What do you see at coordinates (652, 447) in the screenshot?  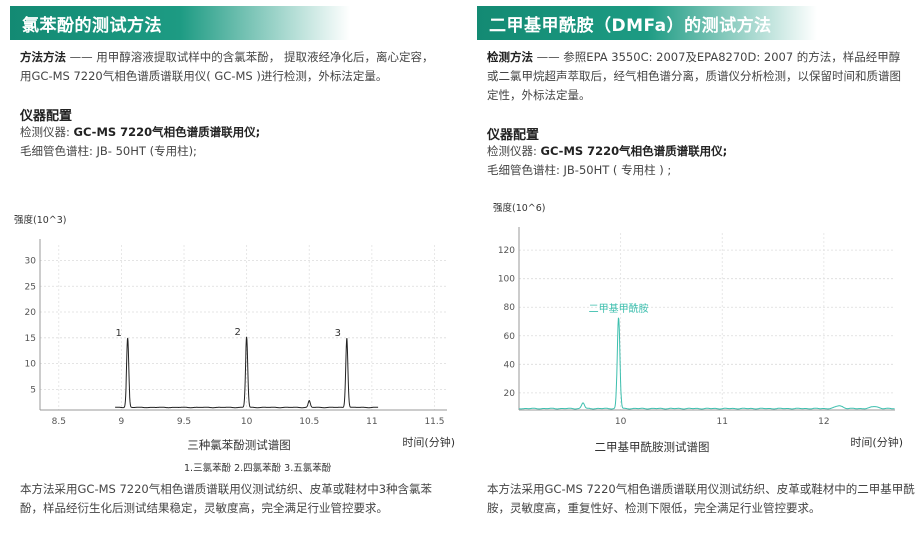 I see `chart-title: 二甲基甲酰胺测试谱图` at bounding box center [652, 447].